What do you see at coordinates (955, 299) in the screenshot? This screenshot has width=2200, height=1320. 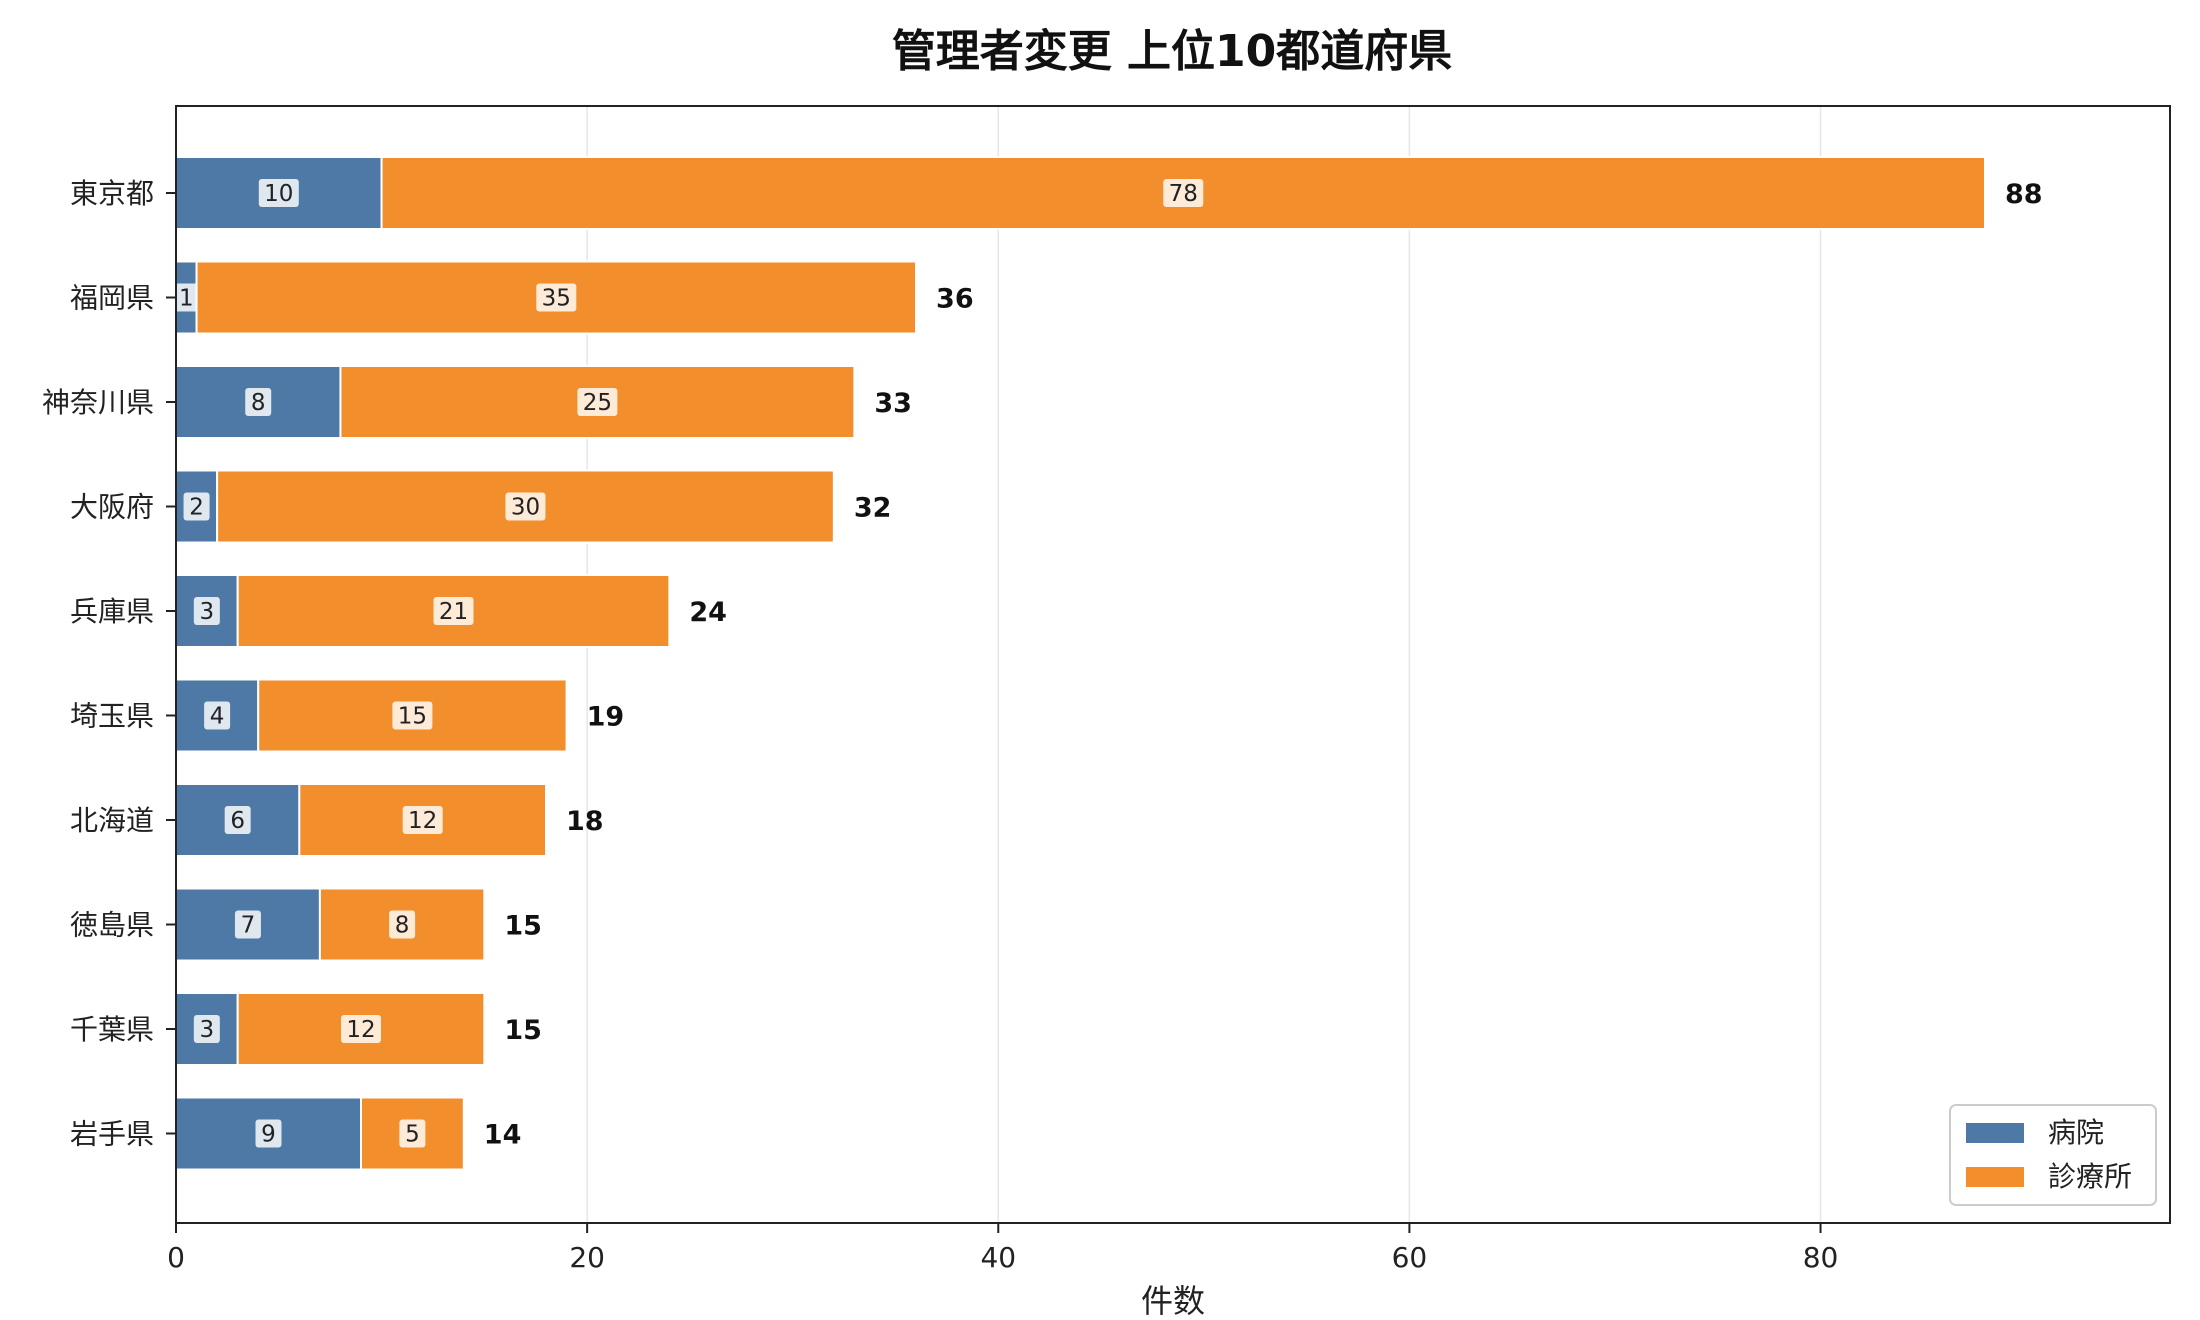 I see `total-value-label: 36` at bounding box center [955, 299].